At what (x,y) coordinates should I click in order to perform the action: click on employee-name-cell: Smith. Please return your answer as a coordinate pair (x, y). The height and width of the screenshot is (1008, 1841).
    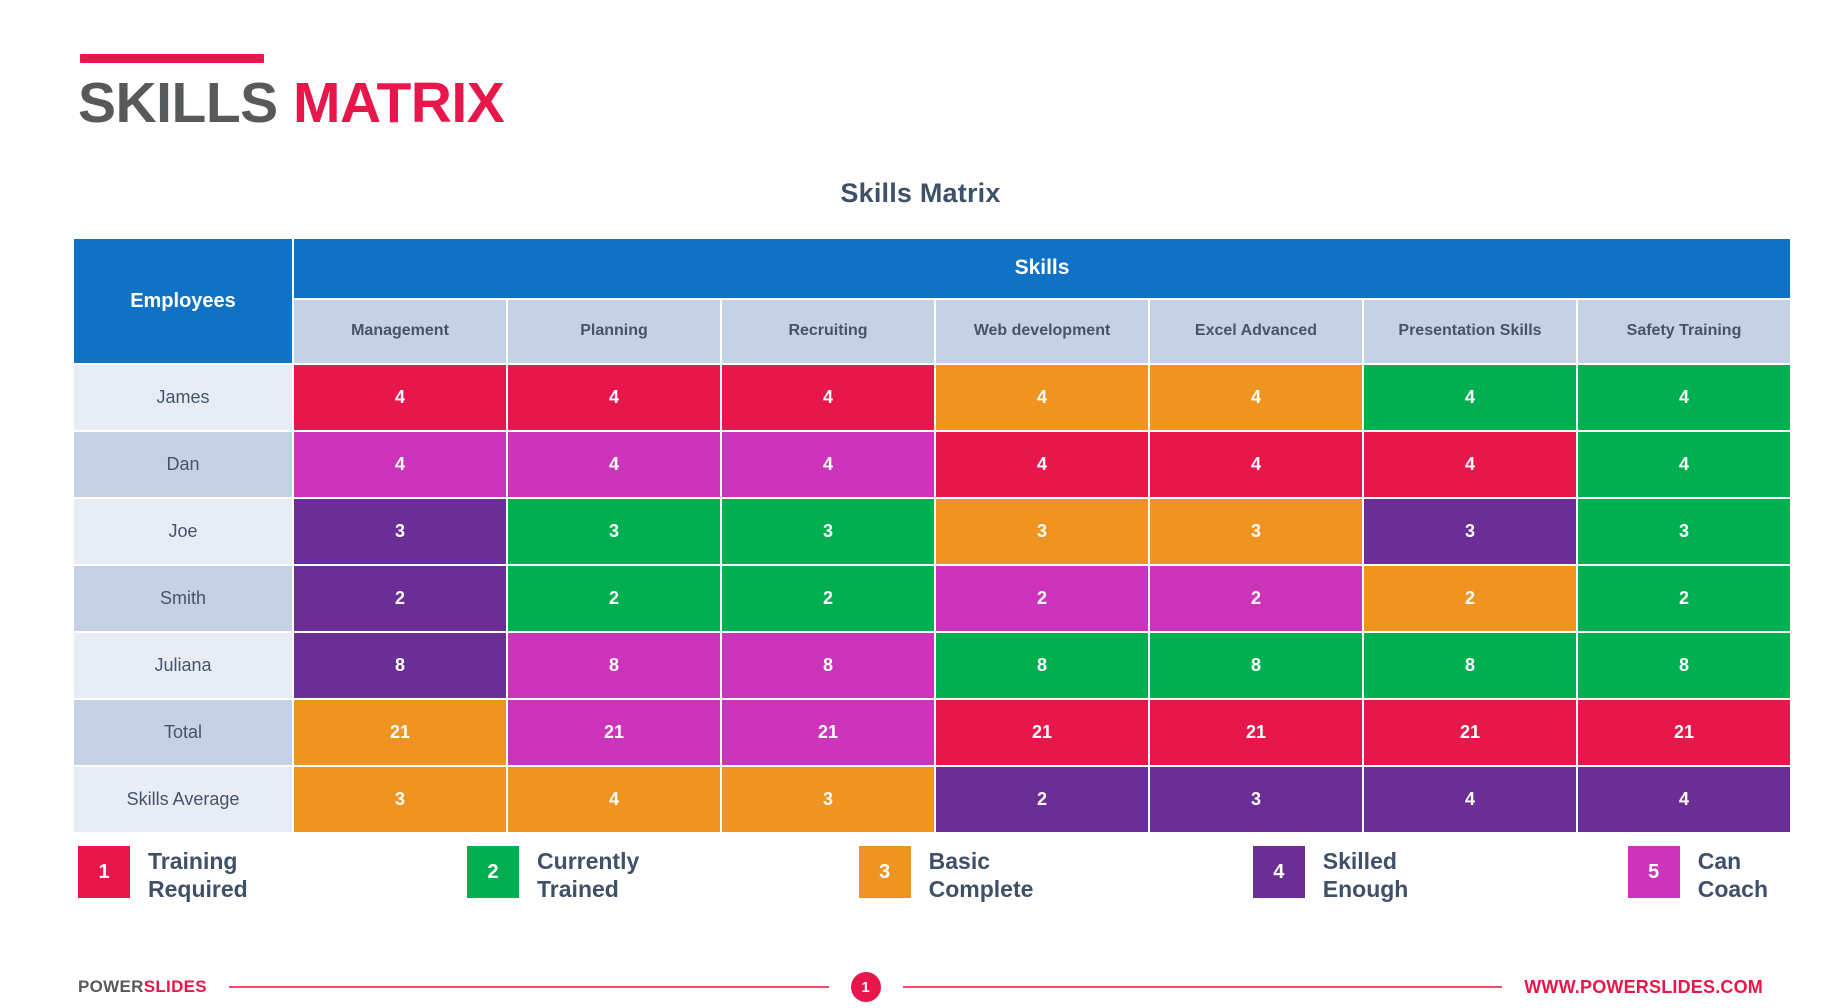
    Looking at the image, I should click on (183, 598).